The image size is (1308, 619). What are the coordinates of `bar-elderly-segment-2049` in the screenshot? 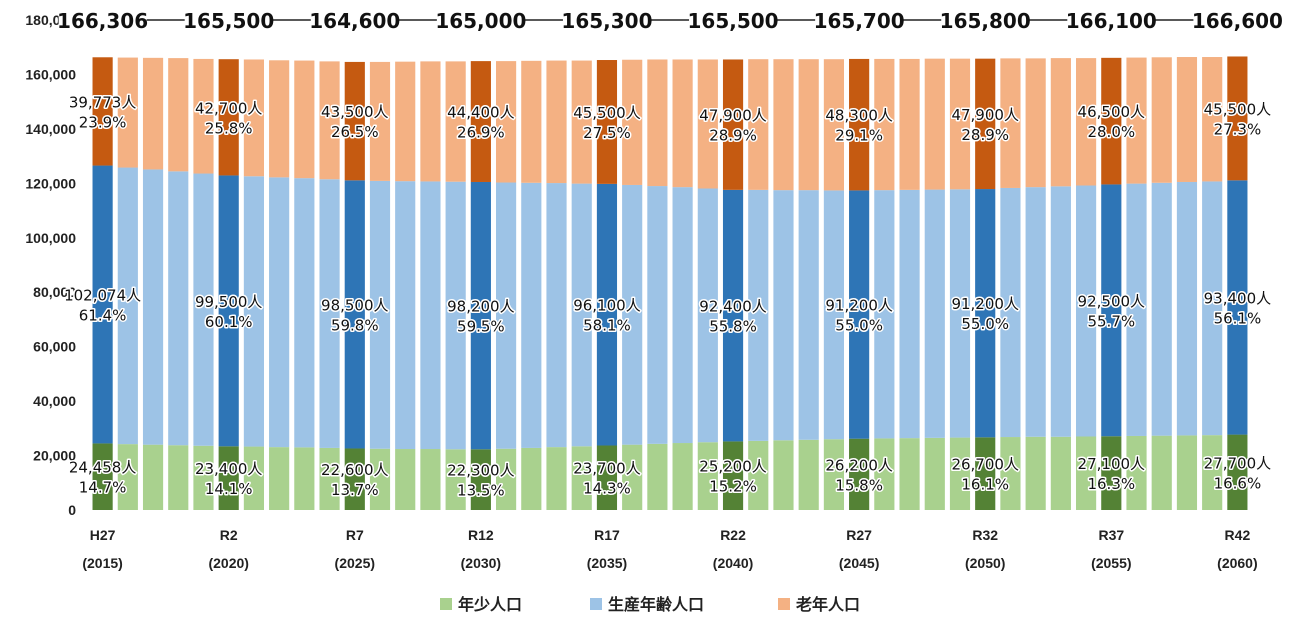 It's located at (960, 124).